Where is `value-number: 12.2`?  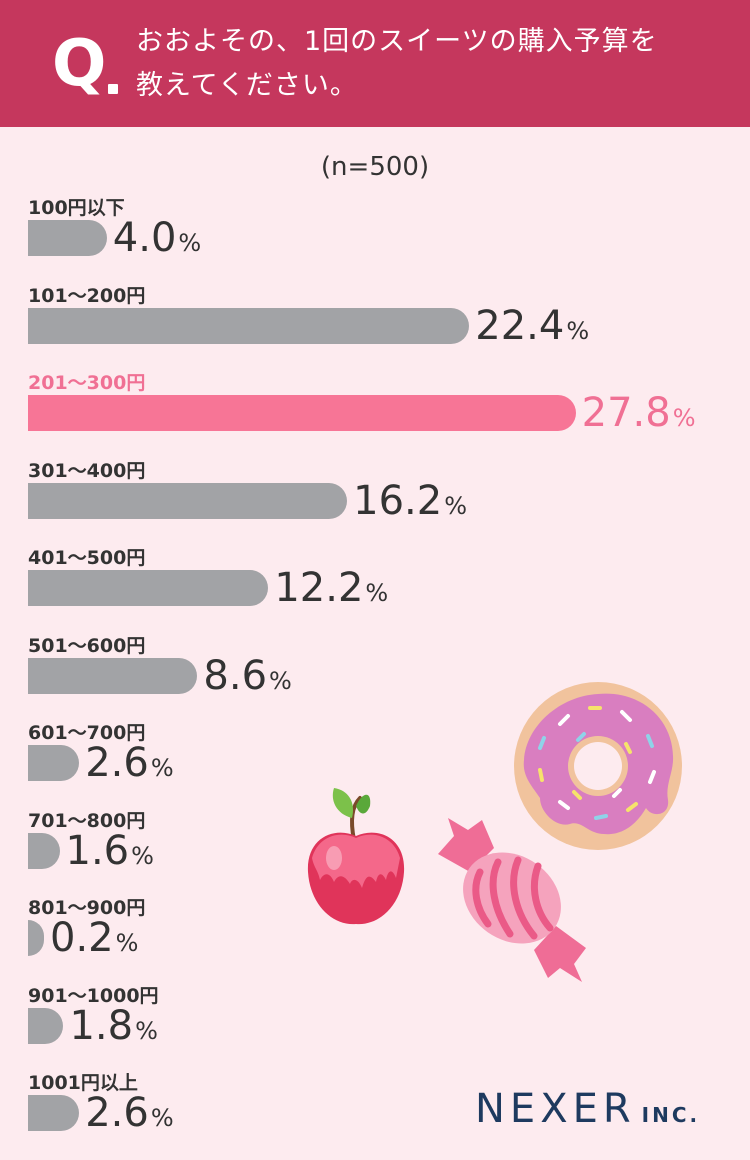 value-number: 12.2 is located at coordinates (319, 588).